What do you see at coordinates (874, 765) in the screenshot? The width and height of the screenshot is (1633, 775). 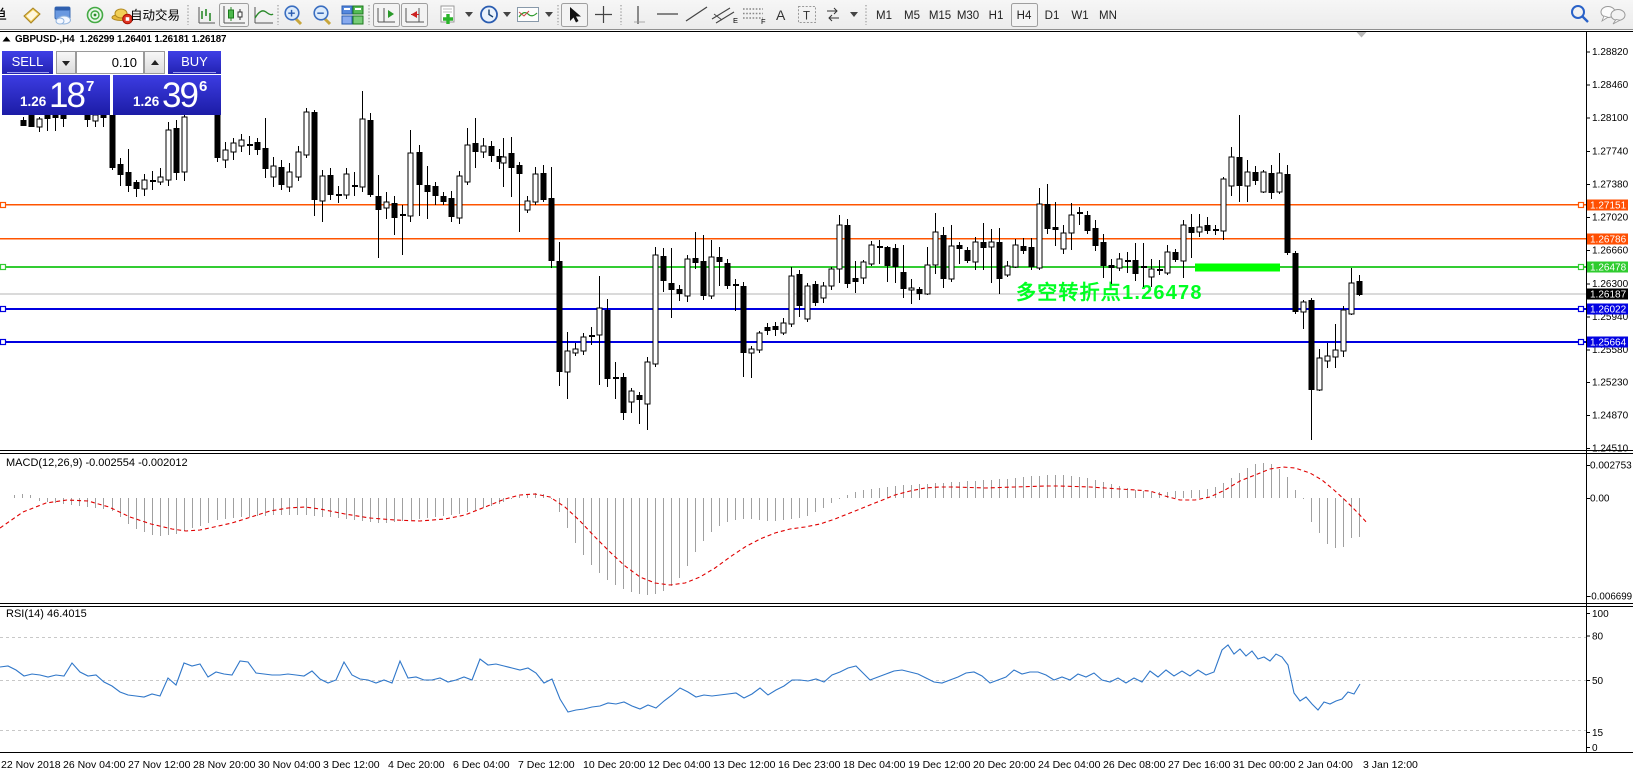 I see `svg-text: 18 Dec 04:00` at bounding box center [874, 765].